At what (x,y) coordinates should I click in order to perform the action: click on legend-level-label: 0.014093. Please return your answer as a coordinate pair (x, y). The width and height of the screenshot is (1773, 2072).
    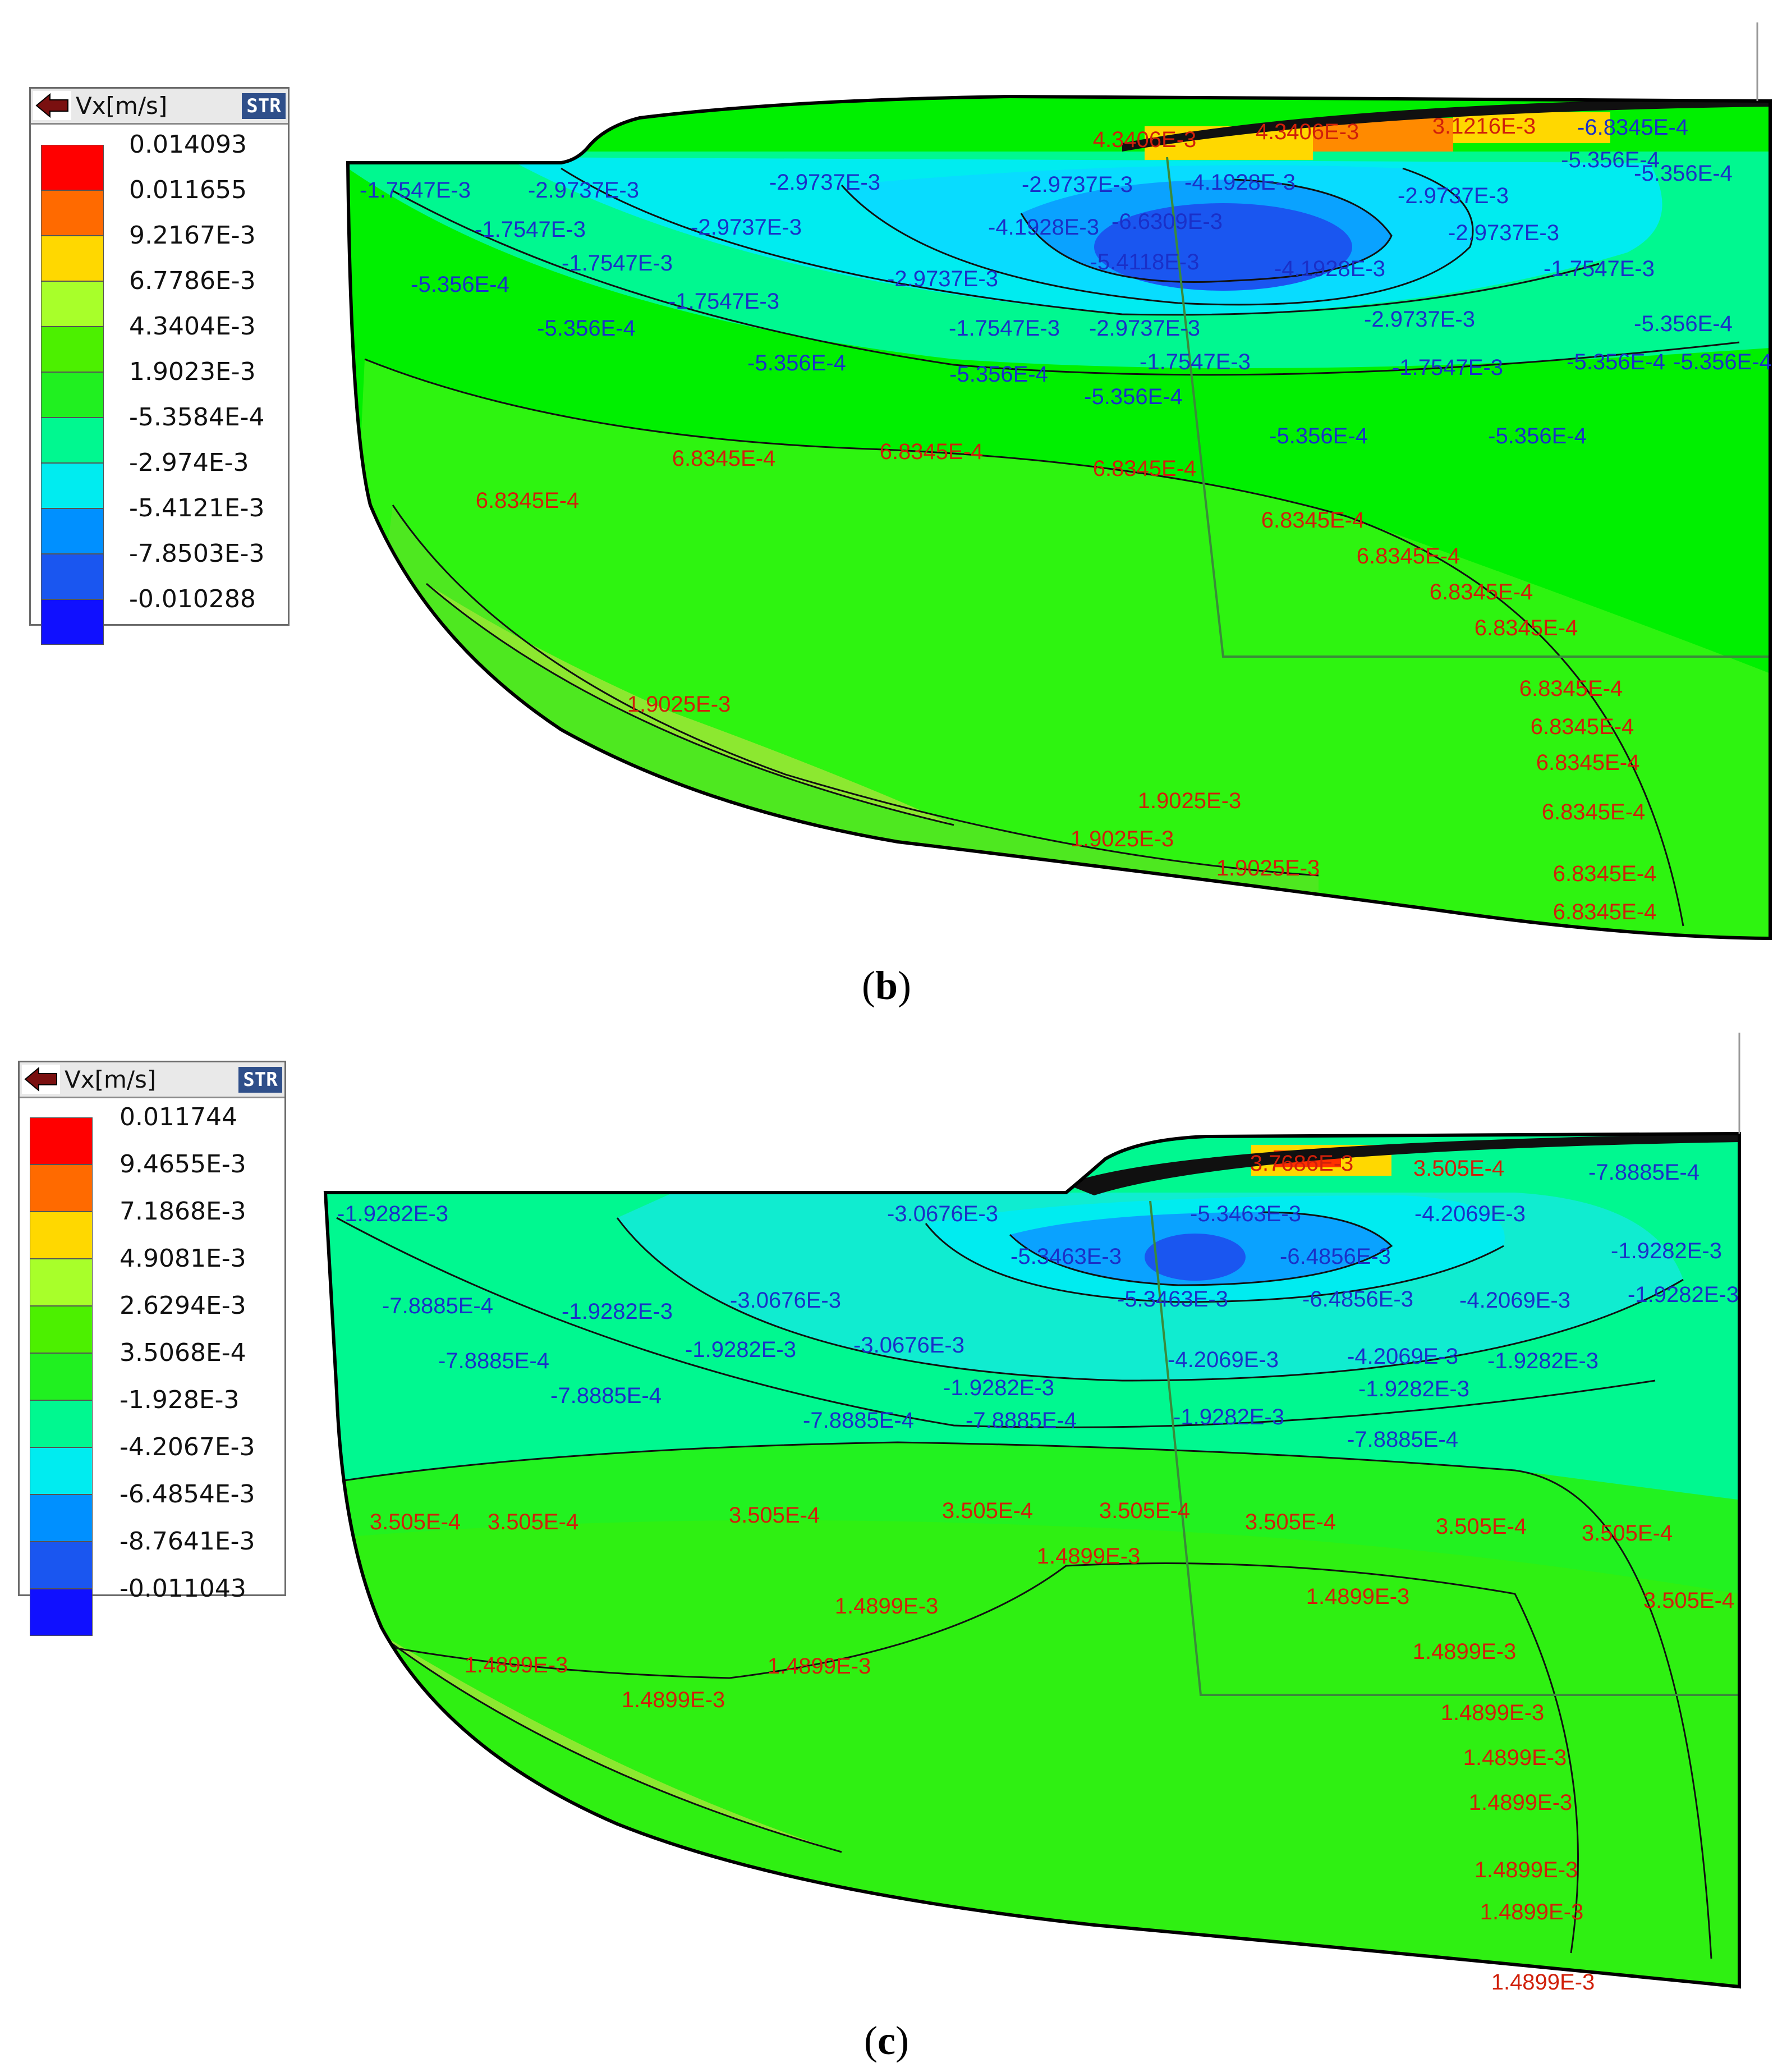
    Looking at the image, I should click on (188, 145).